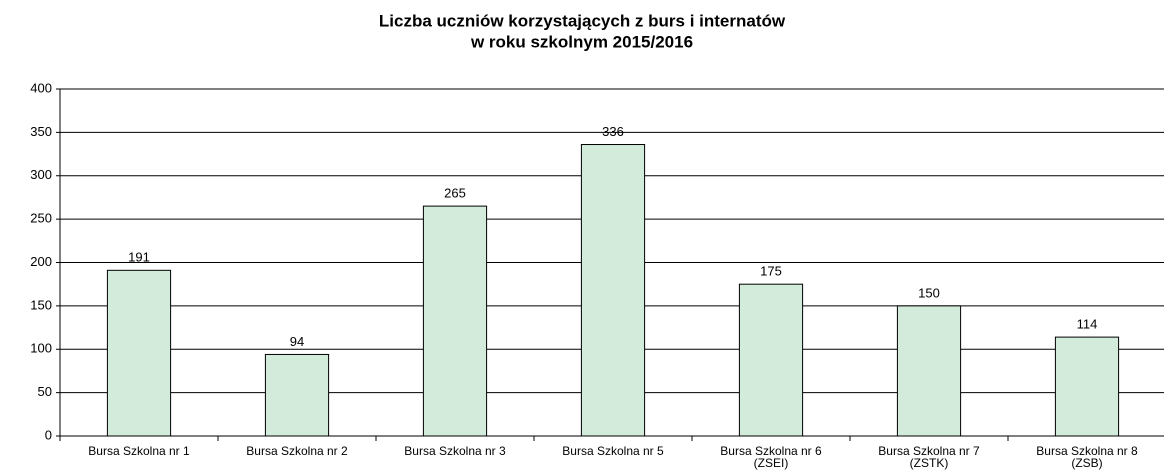 The width and height of the screenshot is (1164, 475). I want to click on value-label: 94, so click(297, 341).